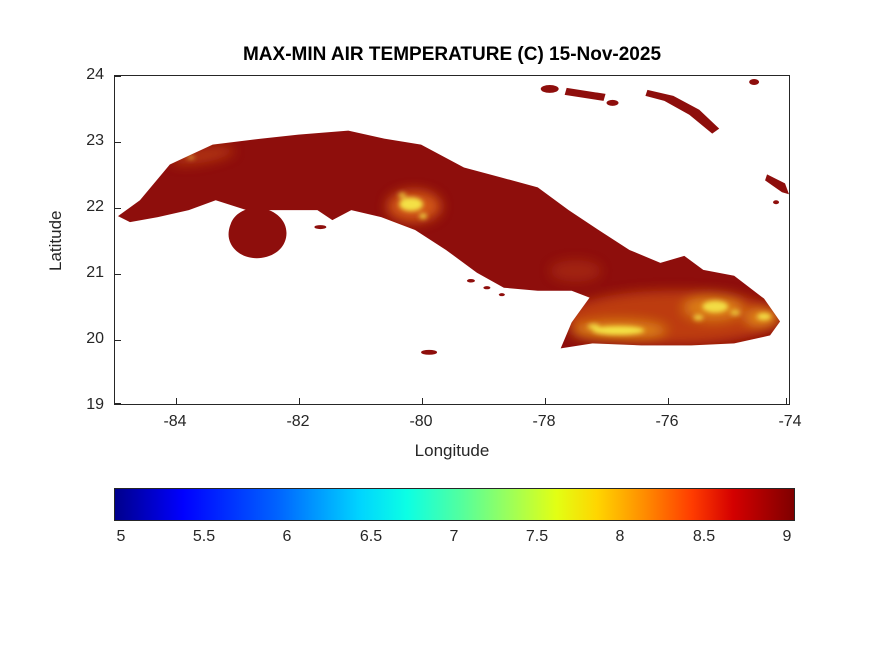 Image resolution: width=875 pixels, height=656 pixels. Describe the element at coordinates (421, 421) in the screenshot. I see `x-tick-label: -80` at that location.